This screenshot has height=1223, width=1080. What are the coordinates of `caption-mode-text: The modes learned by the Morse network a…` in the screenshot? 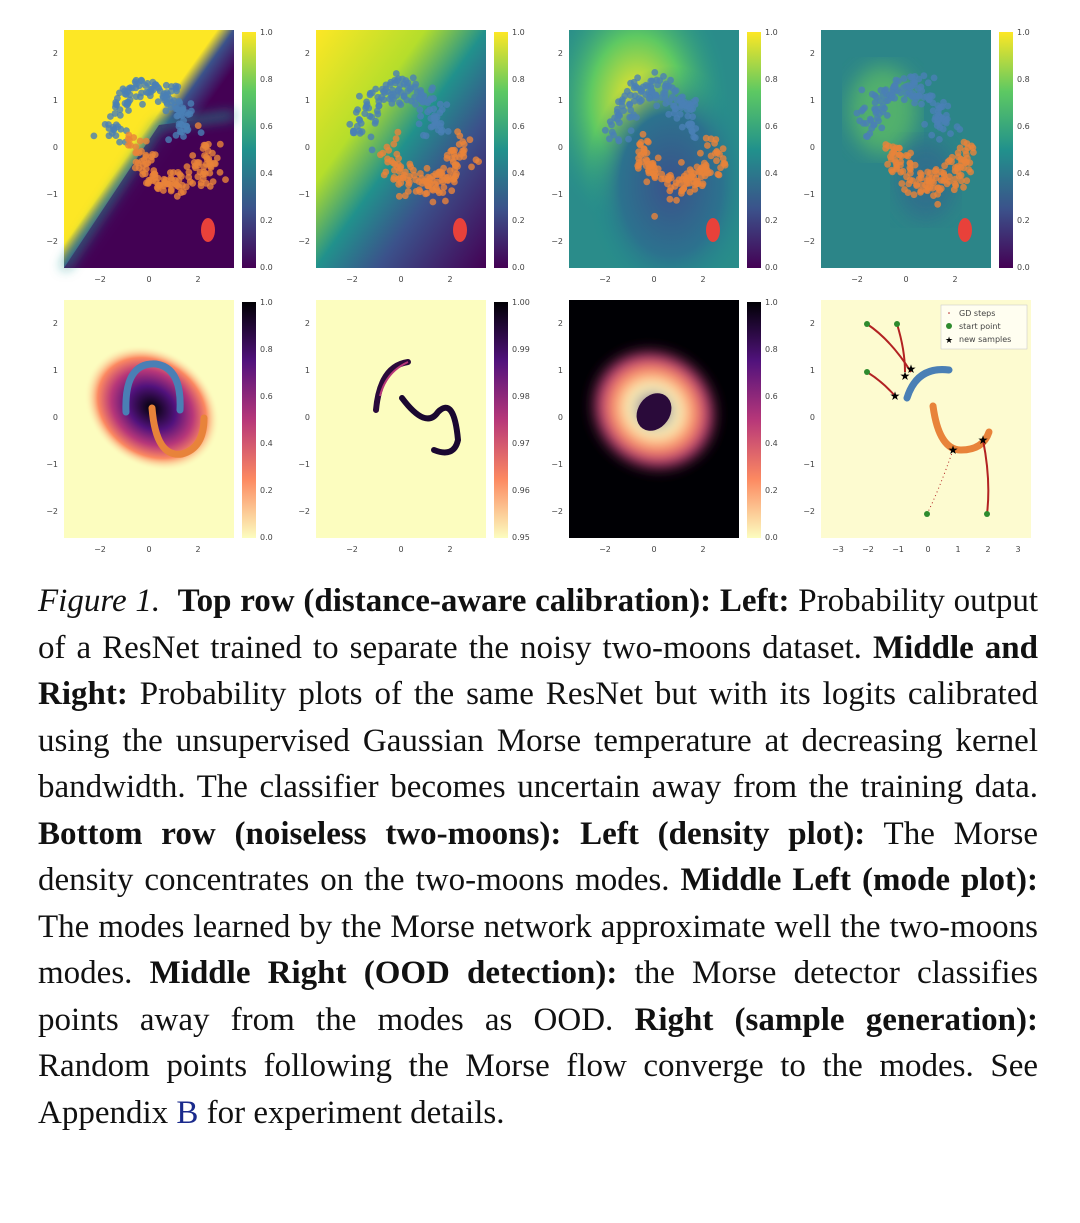 It's located at (538, 950).